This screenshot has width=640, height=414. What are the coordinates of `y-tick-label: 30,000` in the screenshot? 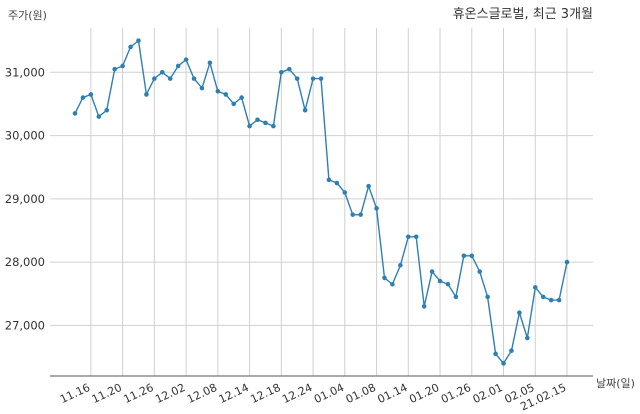 It's located at (25, 136).